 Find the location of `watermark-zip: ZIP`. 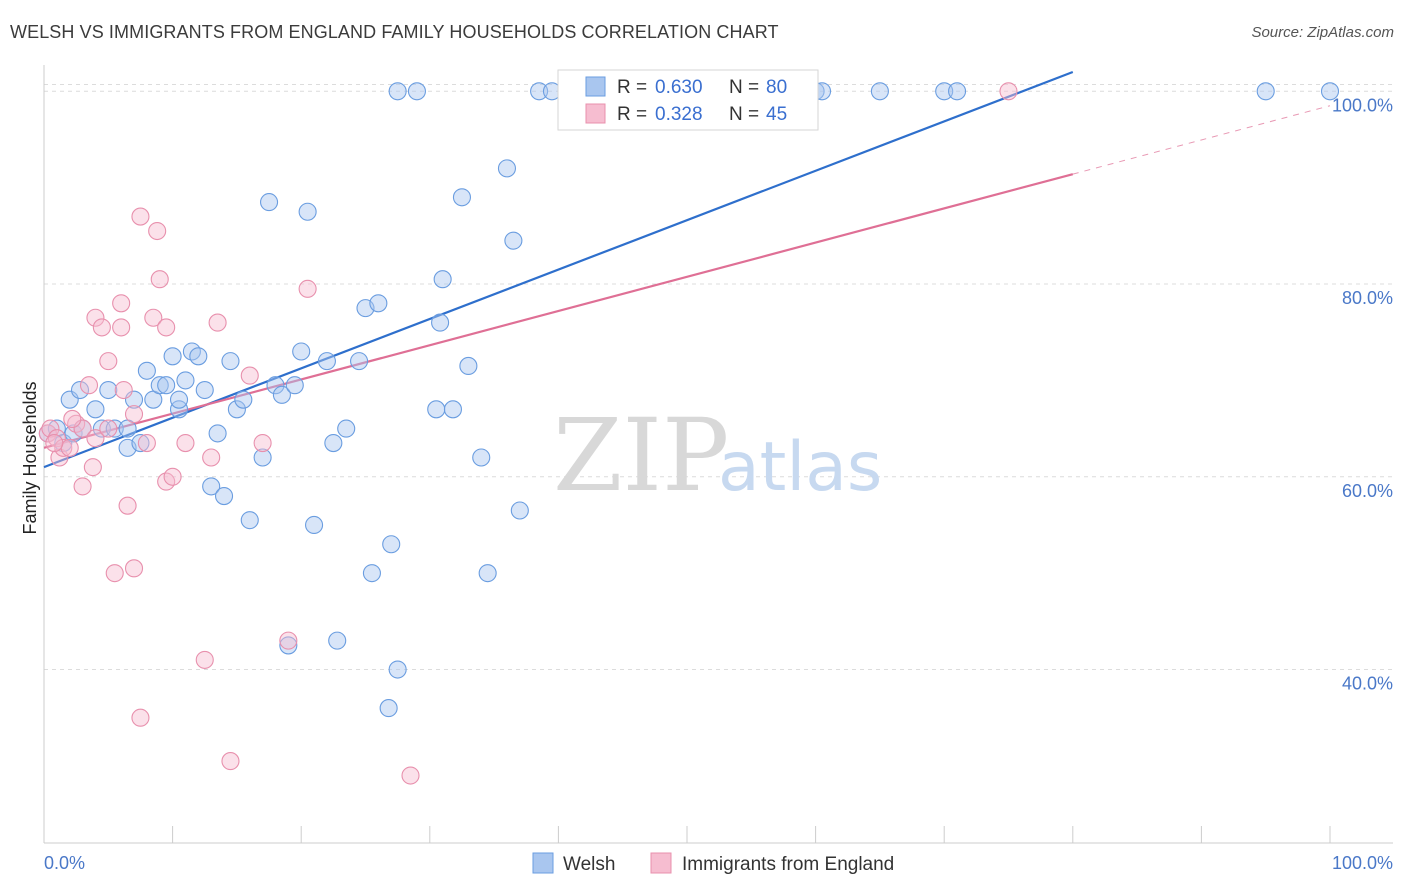

watermark-zip: ZIP is located at coordinates (641, 455).